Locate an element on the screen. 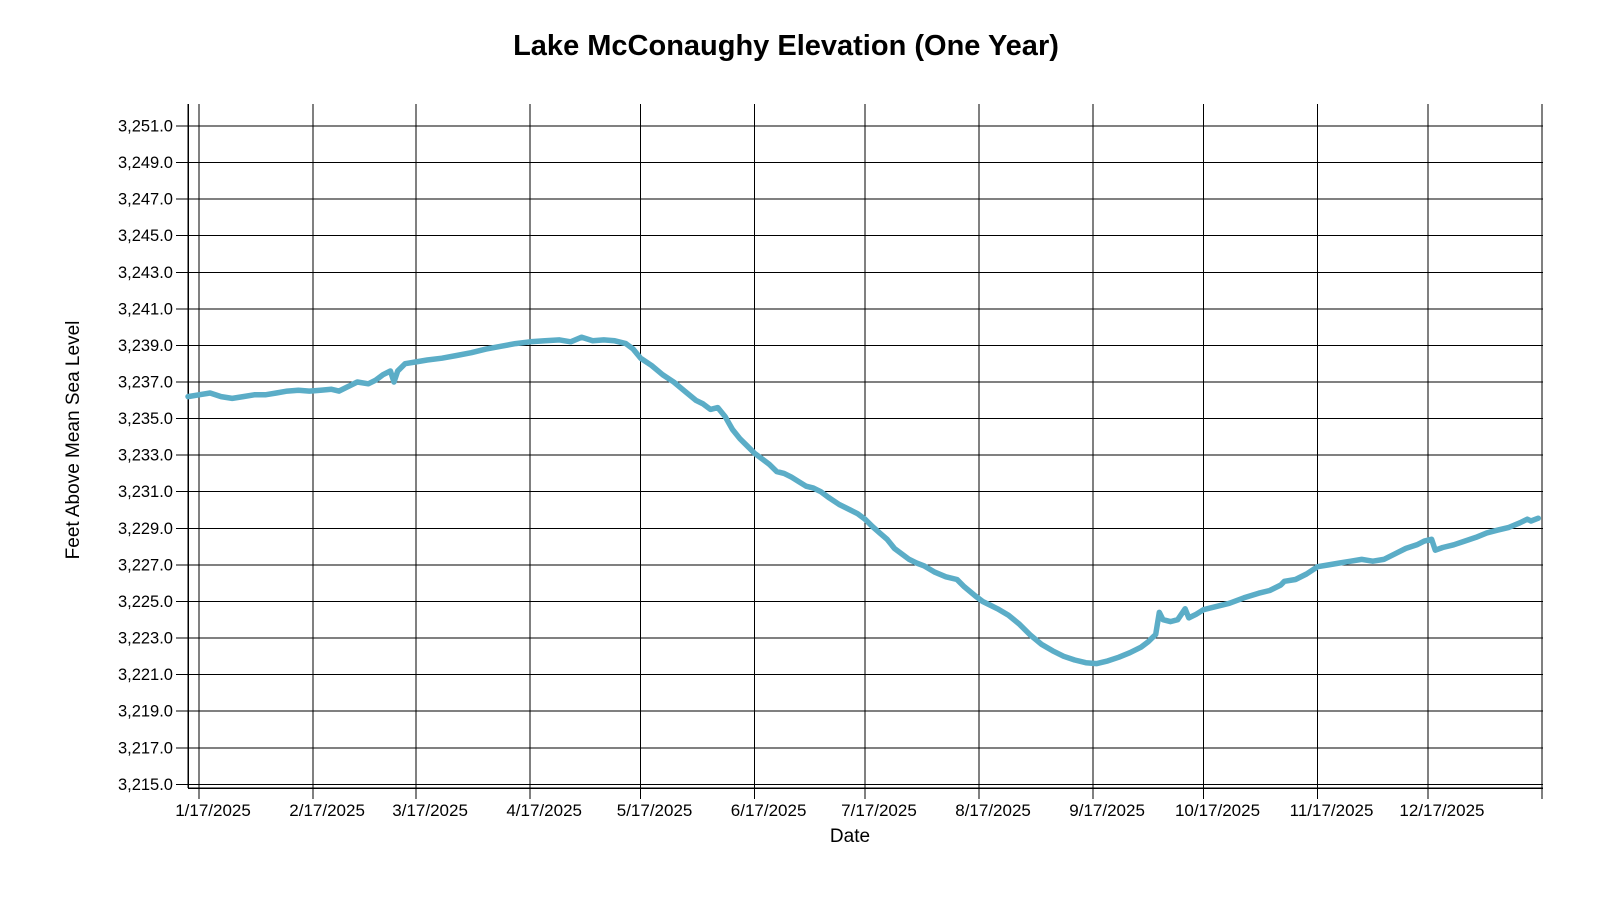 The width and height of the screenshot is (1600, 900). y-tick-label: 3,241.0 is located at coordinates (145, 309).